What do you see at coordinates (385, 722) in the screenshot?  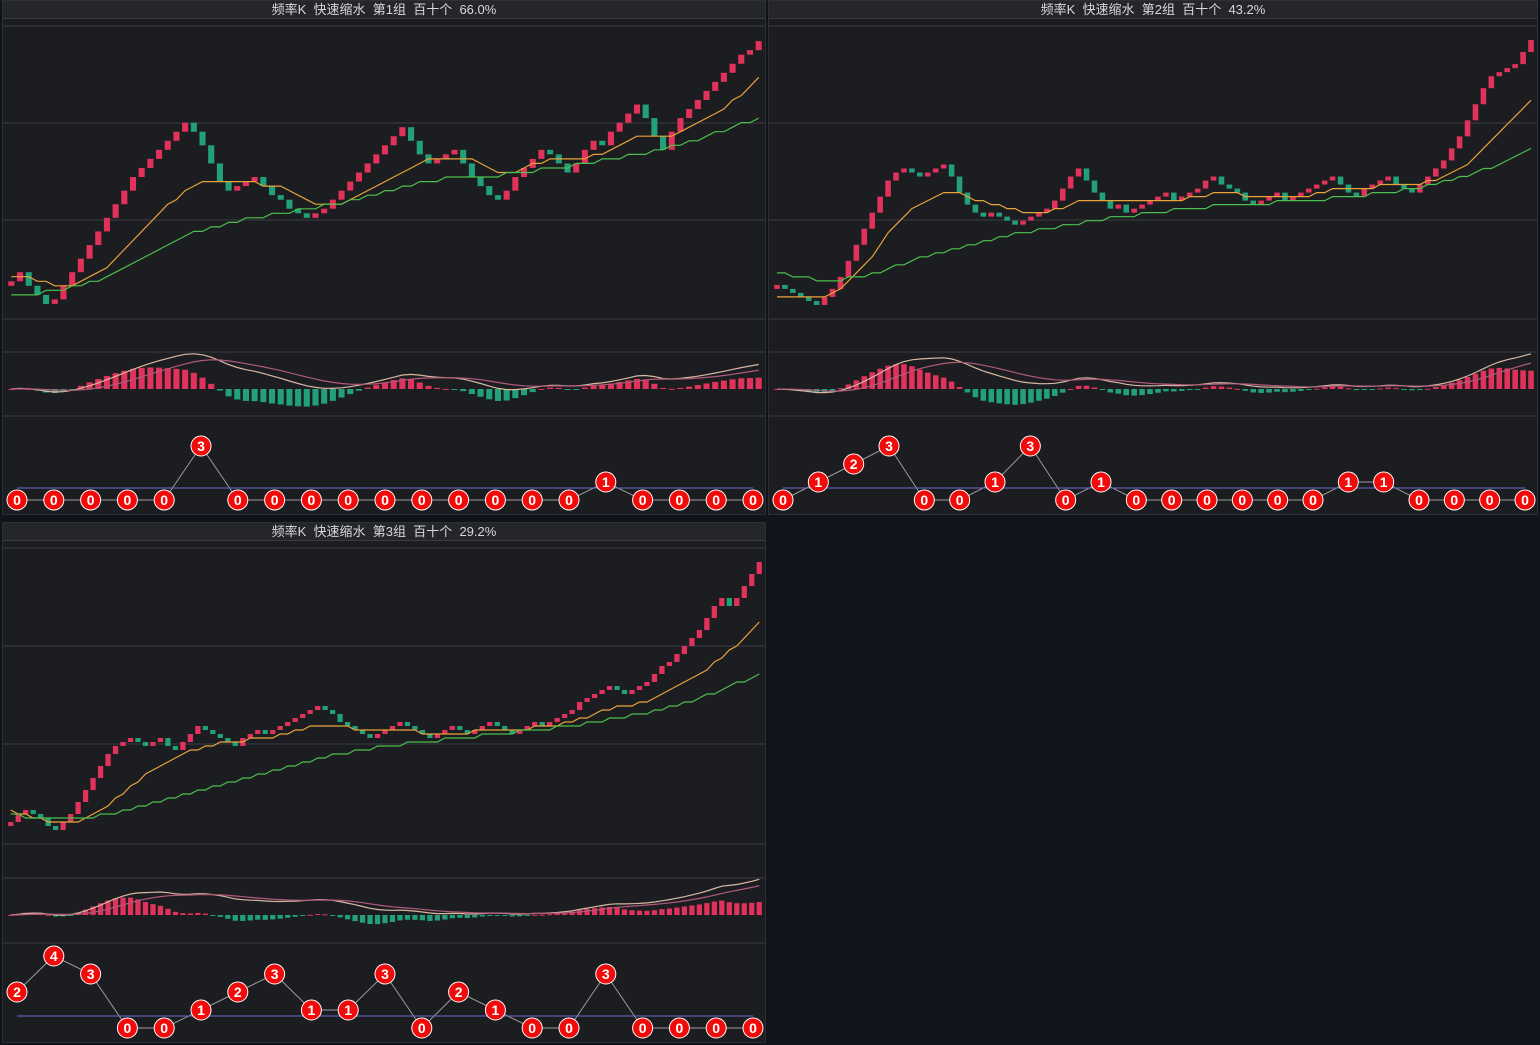 I see `ma-fast-line` at bounding box center [385, 722].